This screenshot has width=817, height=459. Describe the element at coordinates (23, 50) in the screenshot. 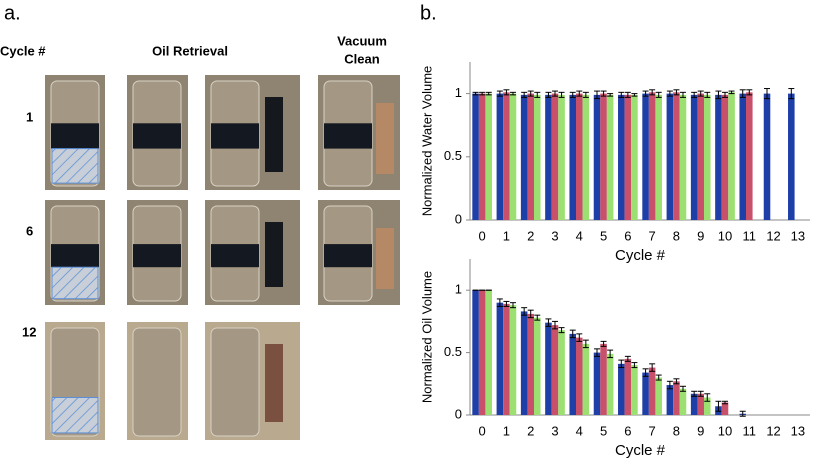

I see `column-header: Cycle #` at that location.